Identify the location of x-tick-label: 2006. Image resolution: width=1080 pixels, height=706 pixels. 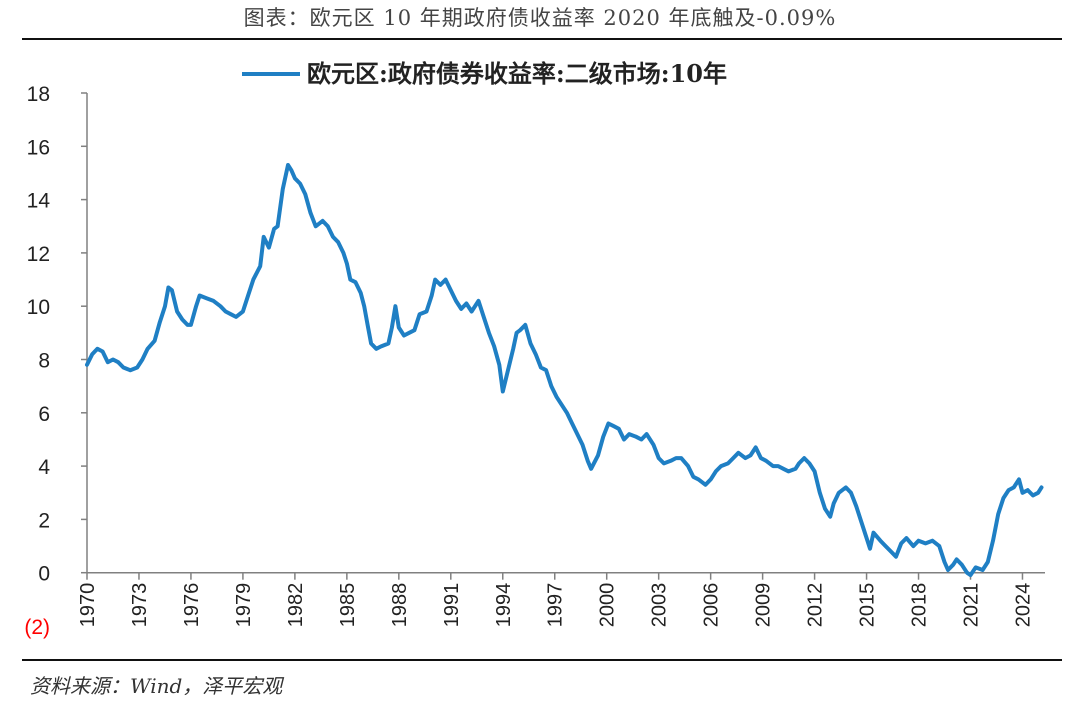
(712, 605).